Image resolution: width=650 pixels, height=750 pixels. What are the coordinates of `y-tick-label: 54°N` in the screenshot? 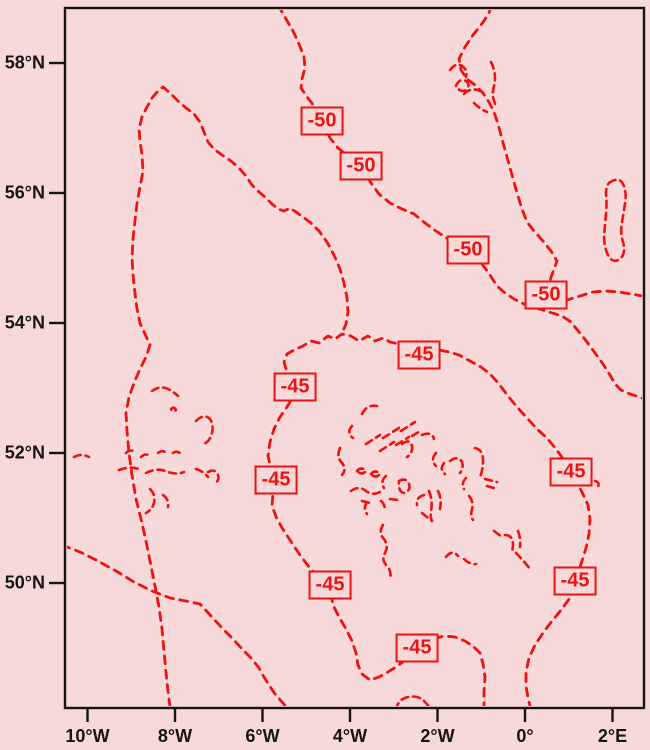 It's located at (24, 322).